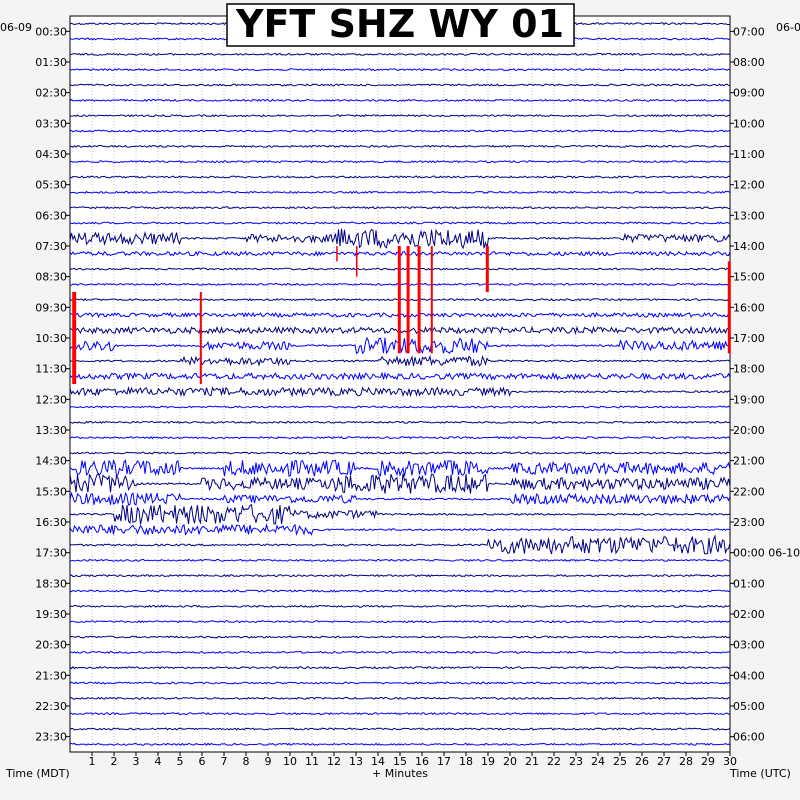 The image size is (800, 800). What do you see at coordinates (749, 277) in the screenshot?
I see `right-time-label: 15:00` at bounding box center [749, 277].